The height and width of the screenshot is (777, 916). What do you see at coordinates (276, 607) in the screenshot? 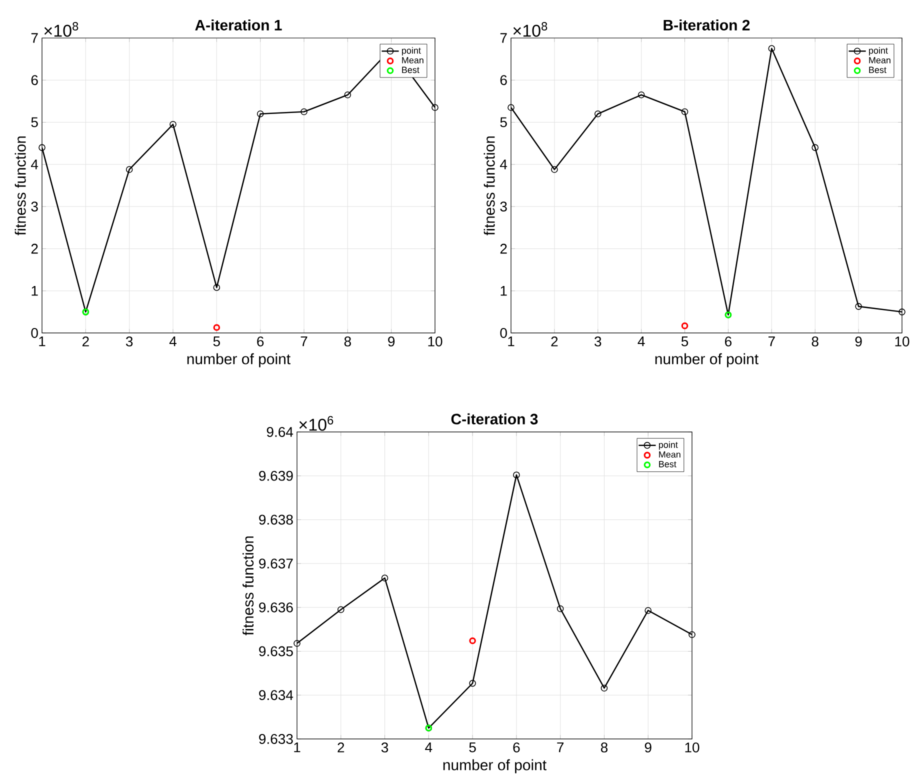
I see `y-tick-label: 9.636` at bounding box center [276, 607].